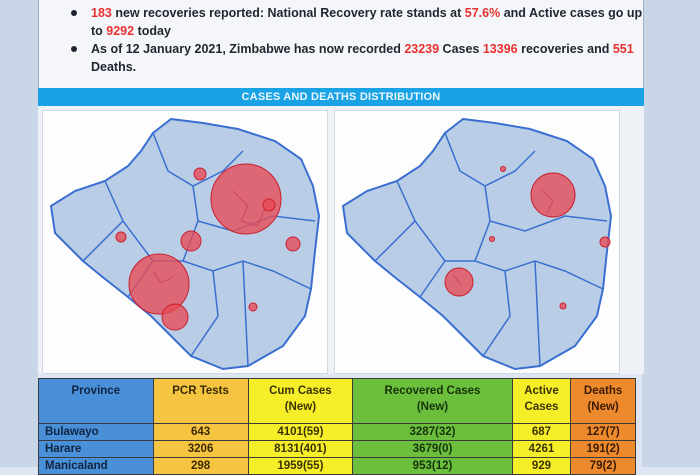 This screenshot has height=475, width=700. What do you see at coordinates (432, 466) in the screenshot?
I see `cell-recovered: 953(12)` at bounding box center [432, 466].